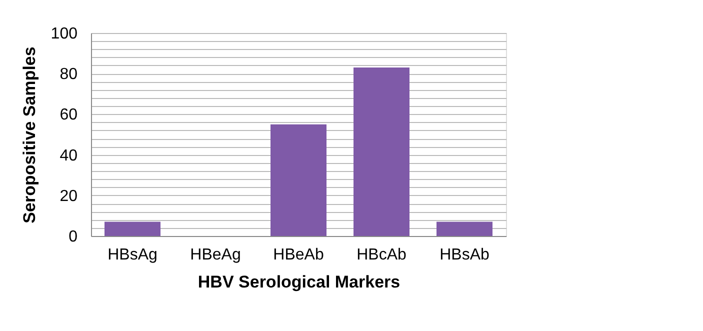  What do you see at coordinates (133, 255) in the screenshot?
I see `x-tick-label: HBsAg` at bounding box center [133, 255].